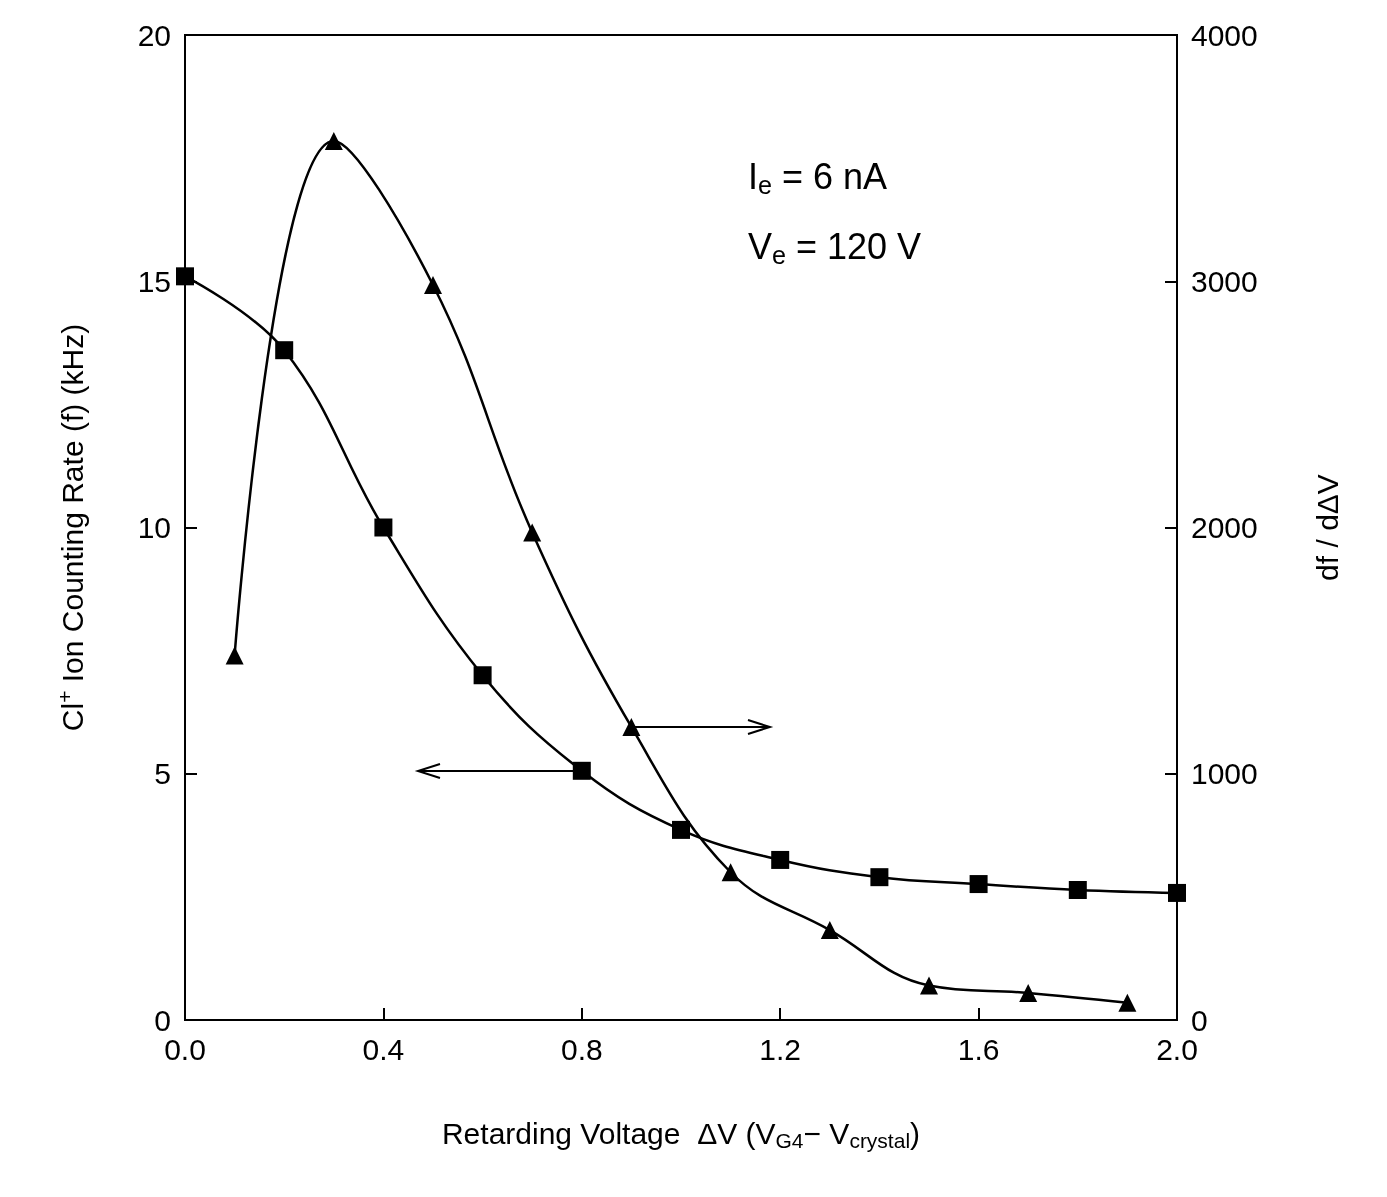 The height and width of the screenshot is (1197, 1387). What do you see at coordinates (154, 527) in the screenshot?
I see `y-tick-label: 10` at bounding box center [154, 527].